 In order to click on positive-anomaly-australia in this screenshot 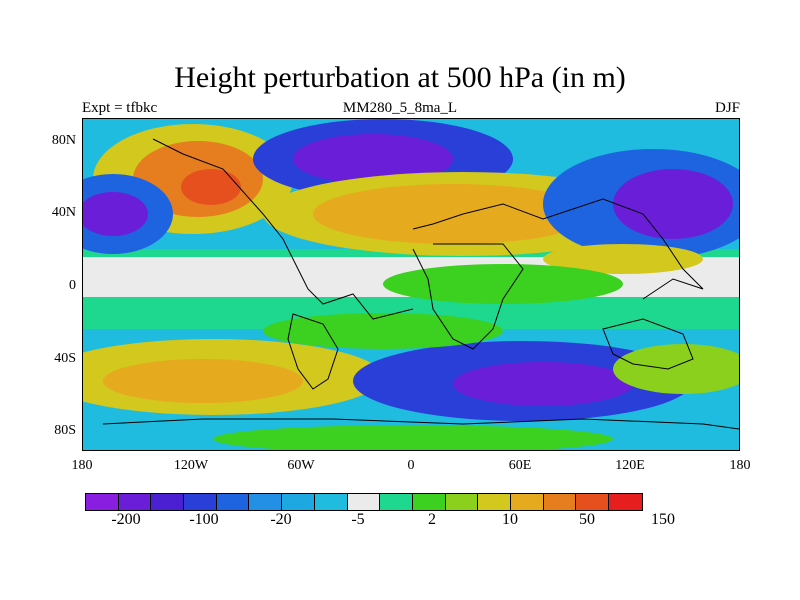, I will do `click(676, 369)`.